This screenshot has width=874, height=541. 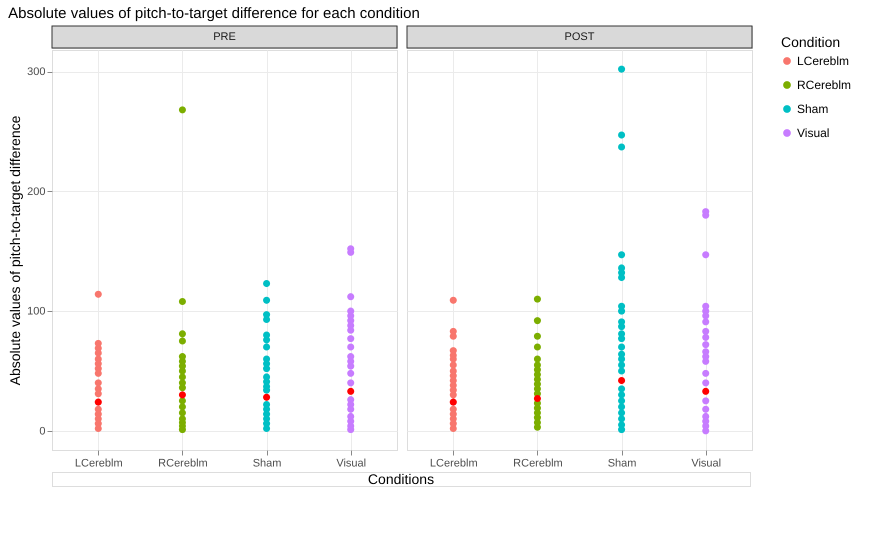 I want to click on legend-label: Visual, so click(x=813, y=133).